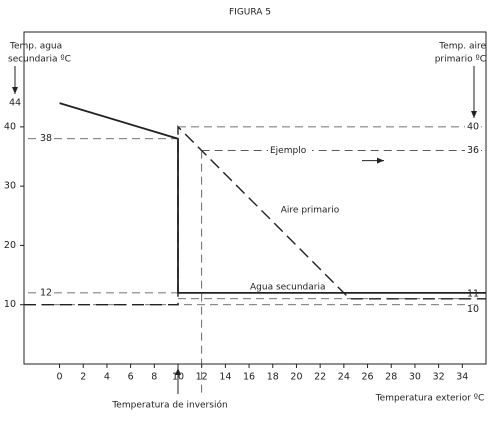 This screenshot has width=500, height=423. I want to click on y-tick-label: 30, so click(10, 186).